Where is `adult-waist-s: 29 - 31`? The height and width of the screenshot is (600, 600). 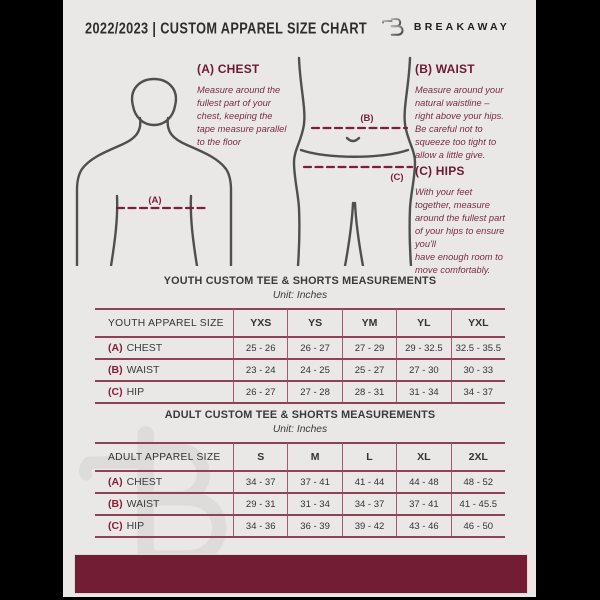
adult-waist-s: 29 - 31 is located at coordinates (260, 503).